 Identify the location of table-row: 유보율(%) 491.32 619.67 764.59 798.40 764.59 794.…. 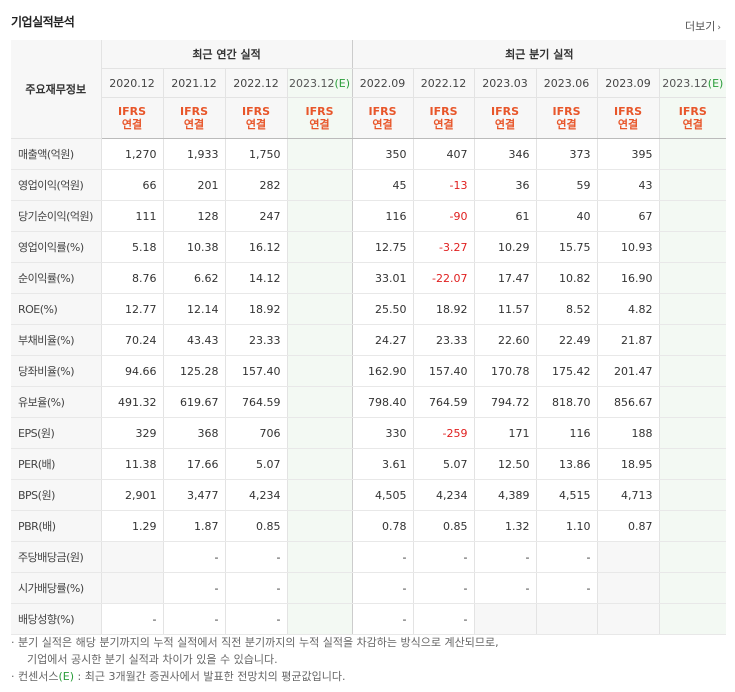
(369, 402).